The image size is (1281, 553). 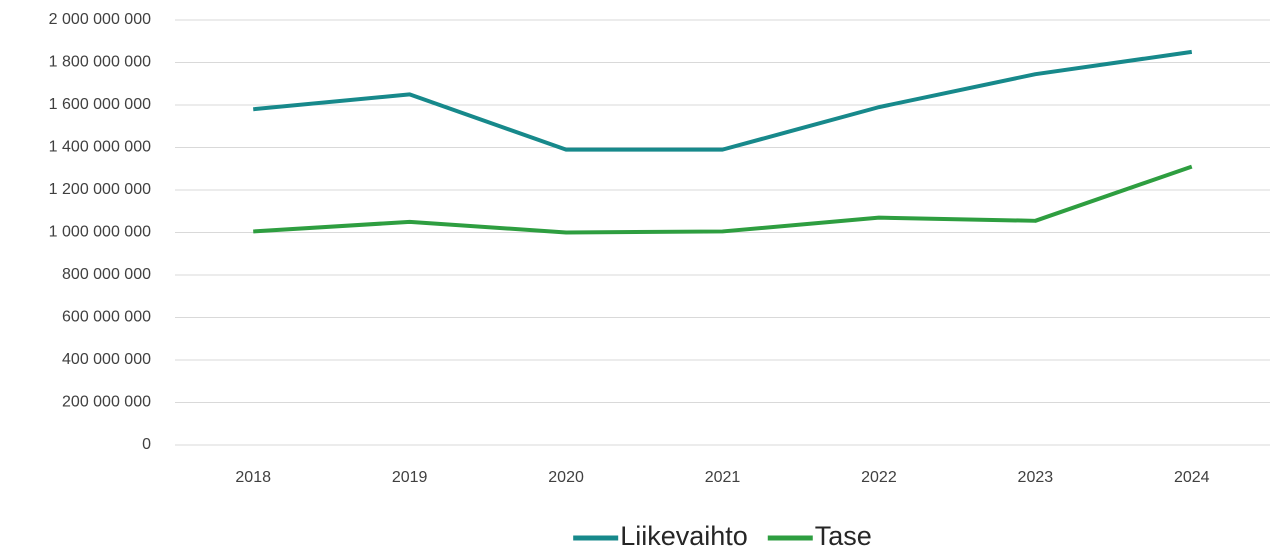 I want to click on y-tick-label: 800 000 000, so click(x=106, y=274).